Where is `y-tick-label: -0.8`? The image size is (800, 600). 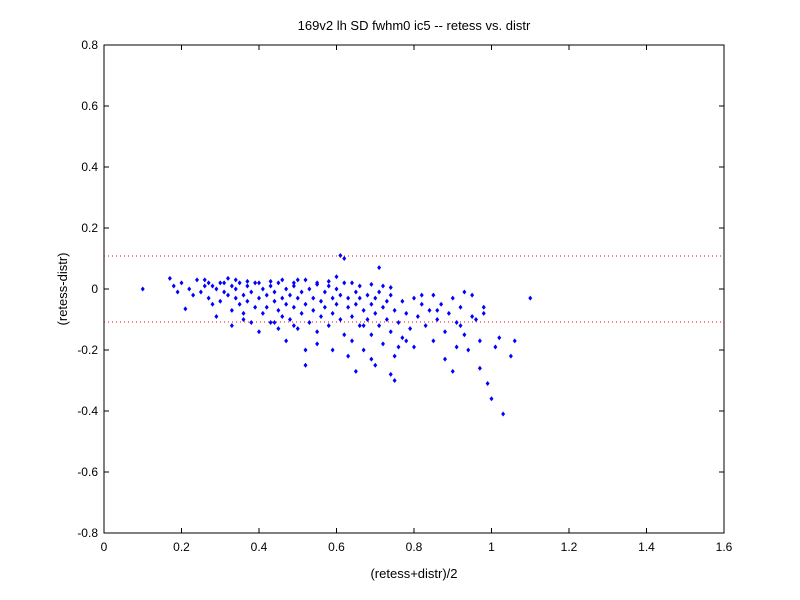 y-tick-label: -0.8 is located at coordinates (87, 533).